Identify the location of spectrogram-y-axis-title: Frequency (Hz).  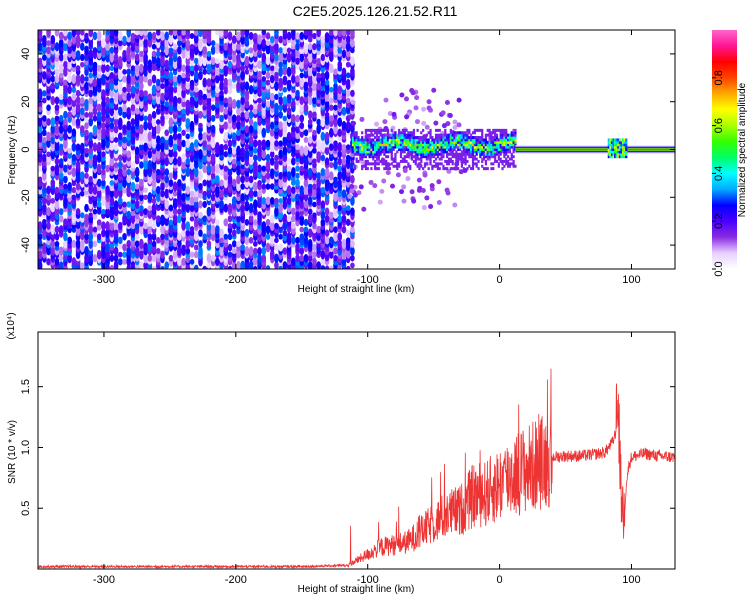
(12, 150).